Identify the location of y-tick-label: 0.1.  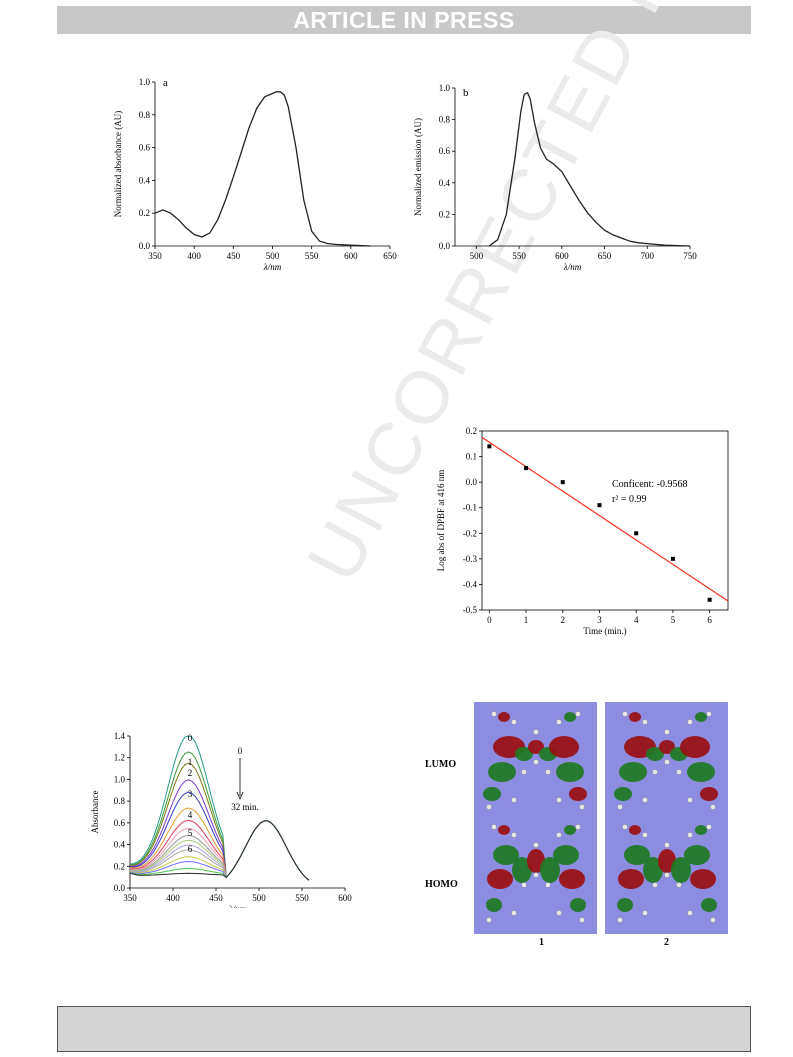
(471, 457).